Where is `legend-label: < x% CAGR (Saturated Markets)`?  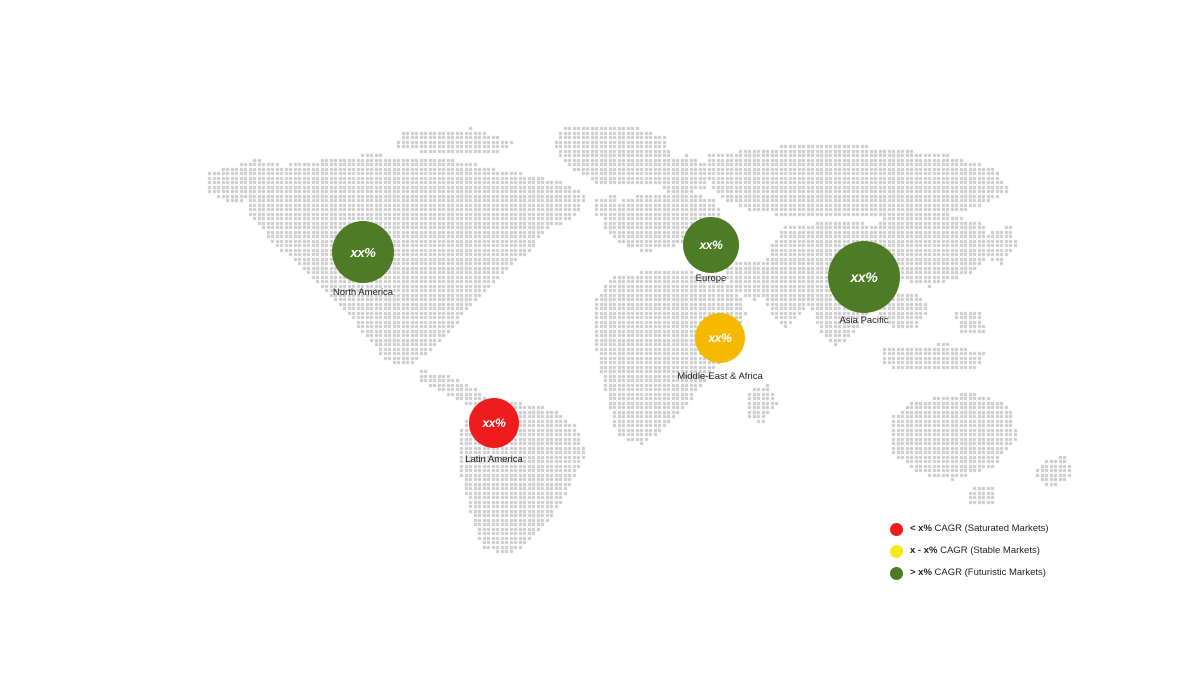 legend-label: < x% CAGR (Saturated Markets) is located at coordinates (979, 529).